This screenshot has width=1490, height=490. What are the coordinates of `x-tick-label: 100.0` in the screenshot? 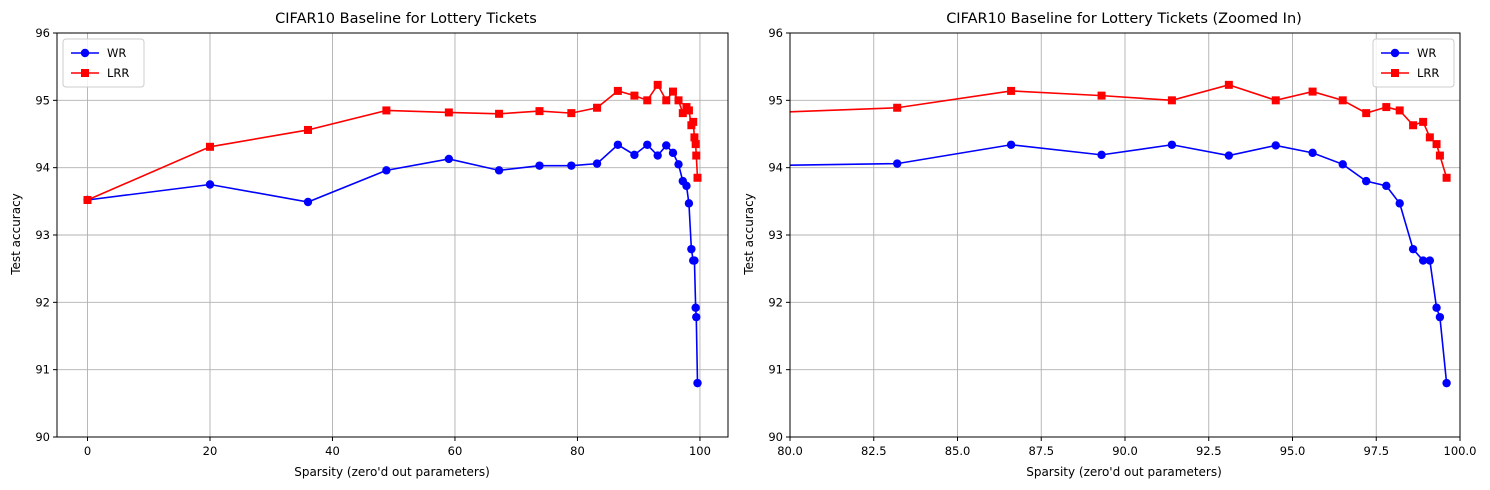 It's located at (1460, 451).